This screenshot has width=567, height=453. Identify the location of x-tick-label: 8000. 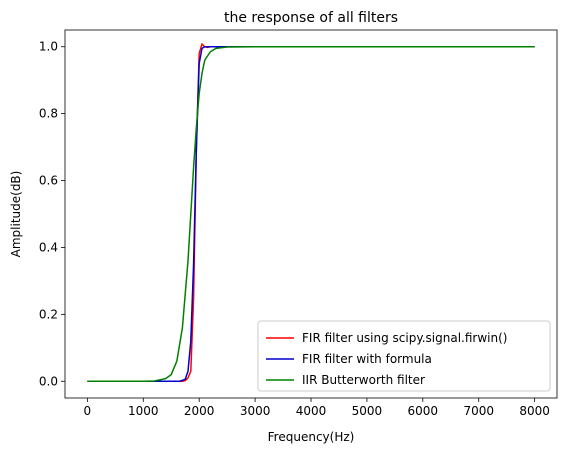
(534, 411).